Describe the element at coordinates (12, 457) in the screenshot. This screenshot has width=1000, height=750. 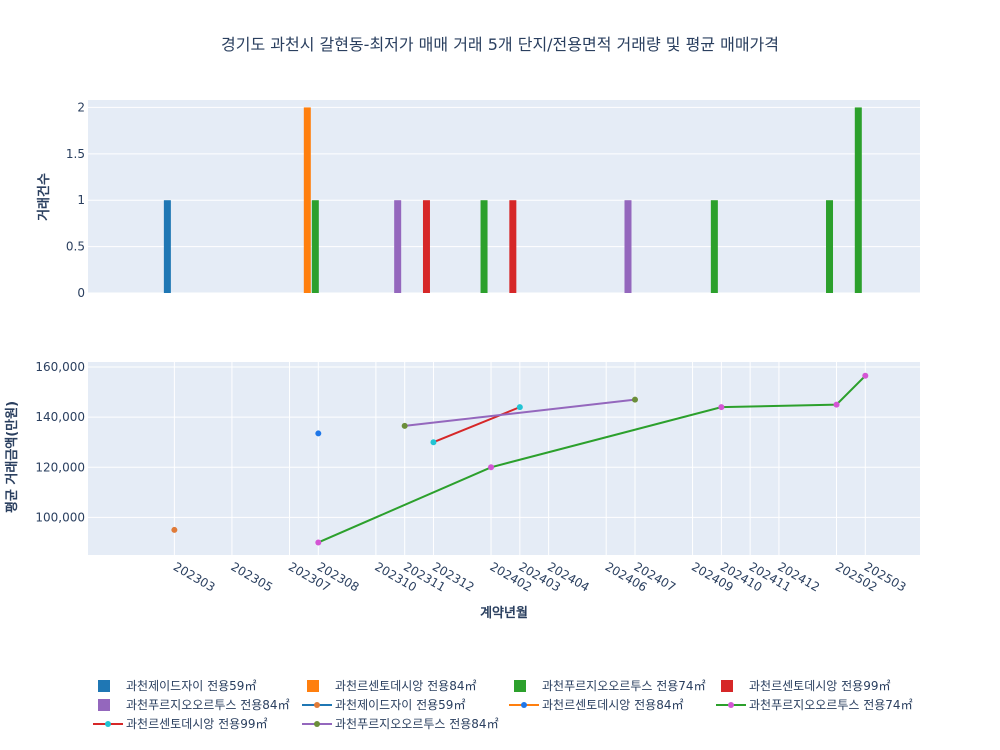
I see `line-y-axis-title: 평균 거래금액(만원)` at that location.